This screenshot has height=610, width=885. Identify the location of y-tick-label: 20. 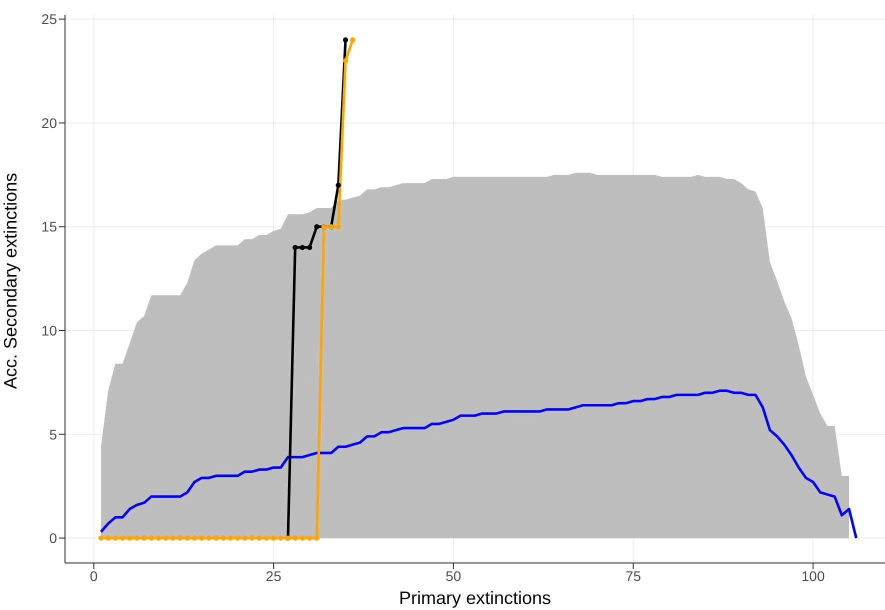
(49, 122).